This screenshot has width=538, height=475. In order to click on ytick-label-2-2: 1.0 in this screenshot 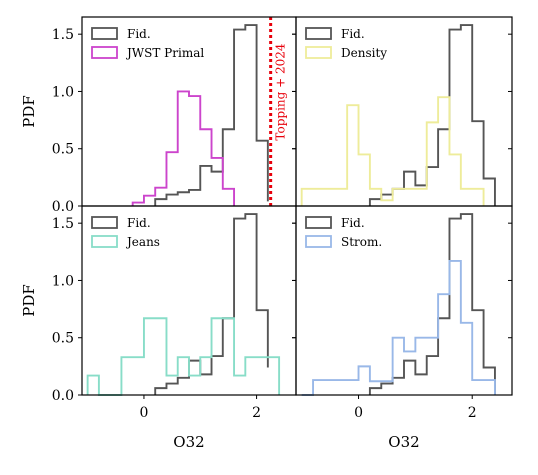, I will do `click(63, 281)`.